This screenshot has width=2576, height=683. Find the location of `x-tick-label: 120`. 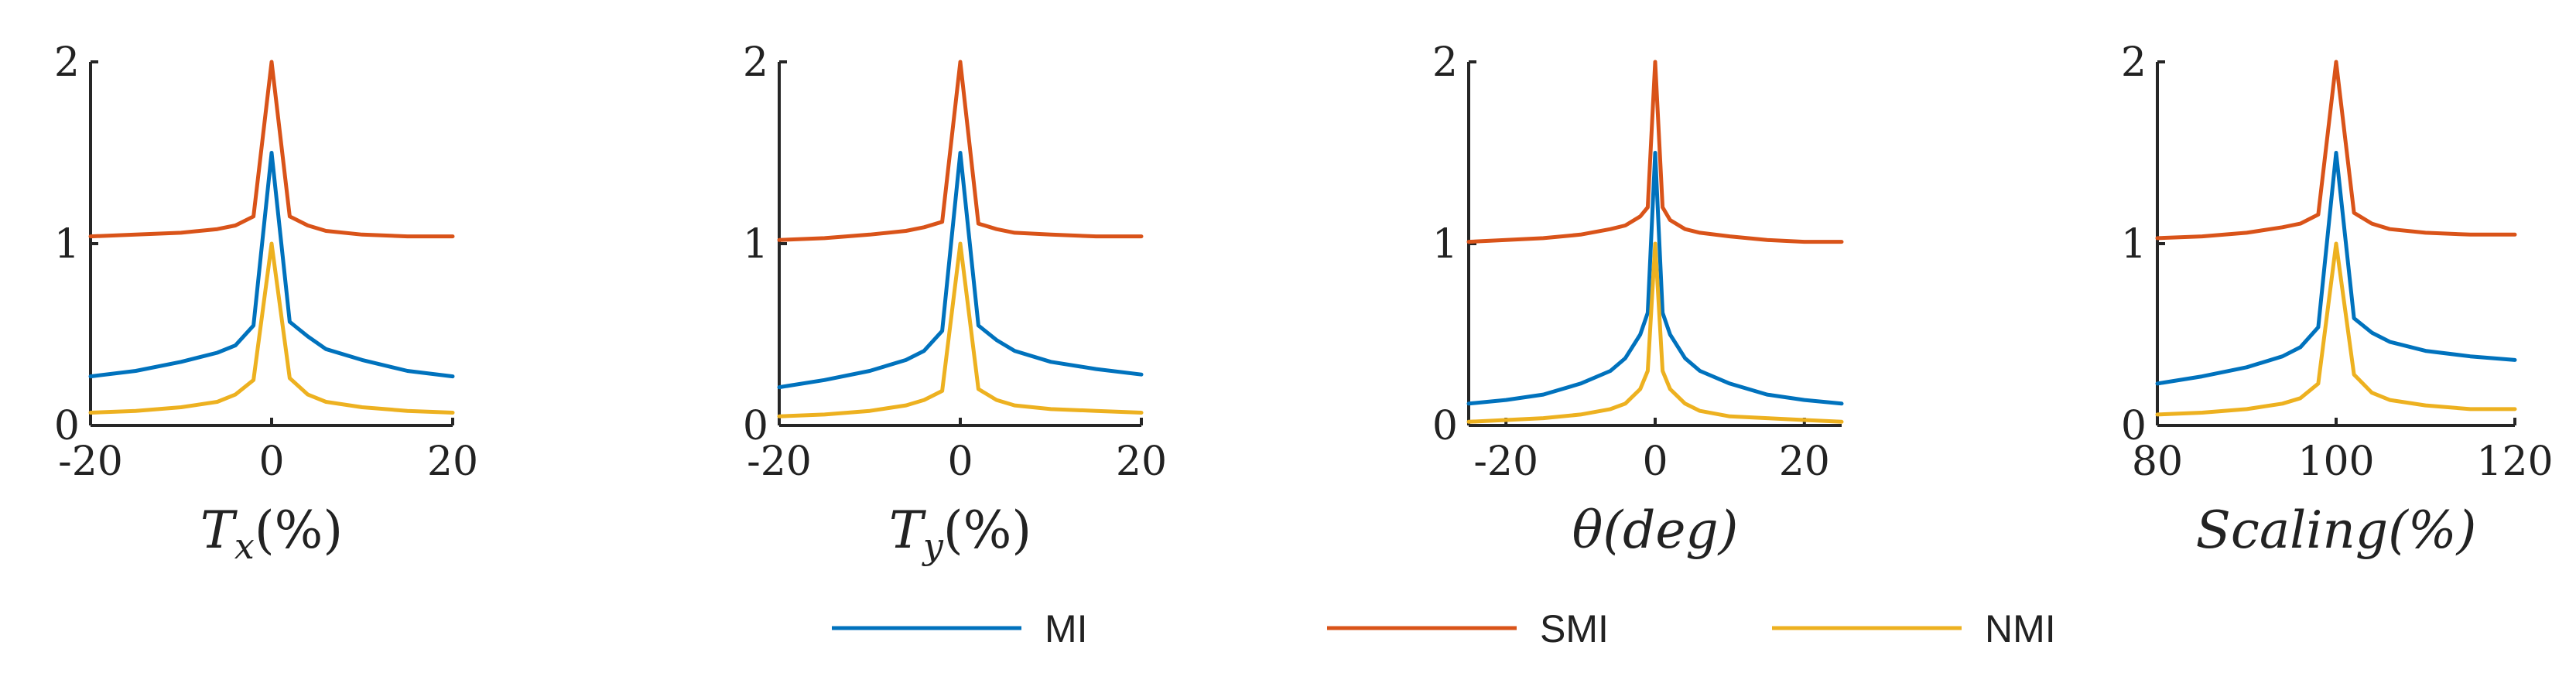

x-tick-label: 120 is located at coordinates (2514, 462).